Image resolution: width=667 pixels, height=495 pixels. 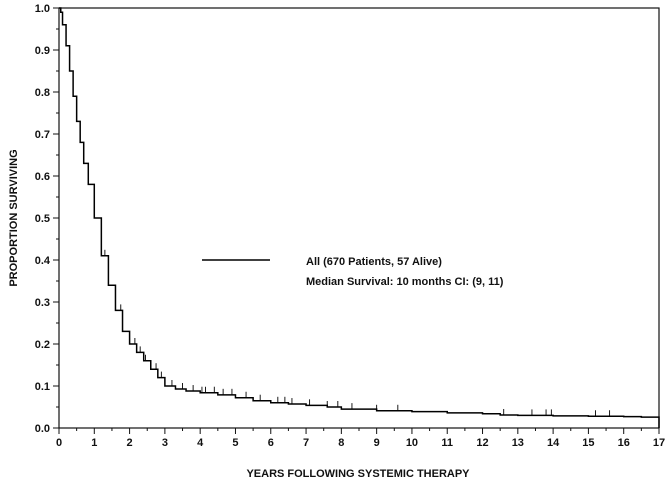 I want to click on x-tick-label: 12, so click(x=482, y=443).